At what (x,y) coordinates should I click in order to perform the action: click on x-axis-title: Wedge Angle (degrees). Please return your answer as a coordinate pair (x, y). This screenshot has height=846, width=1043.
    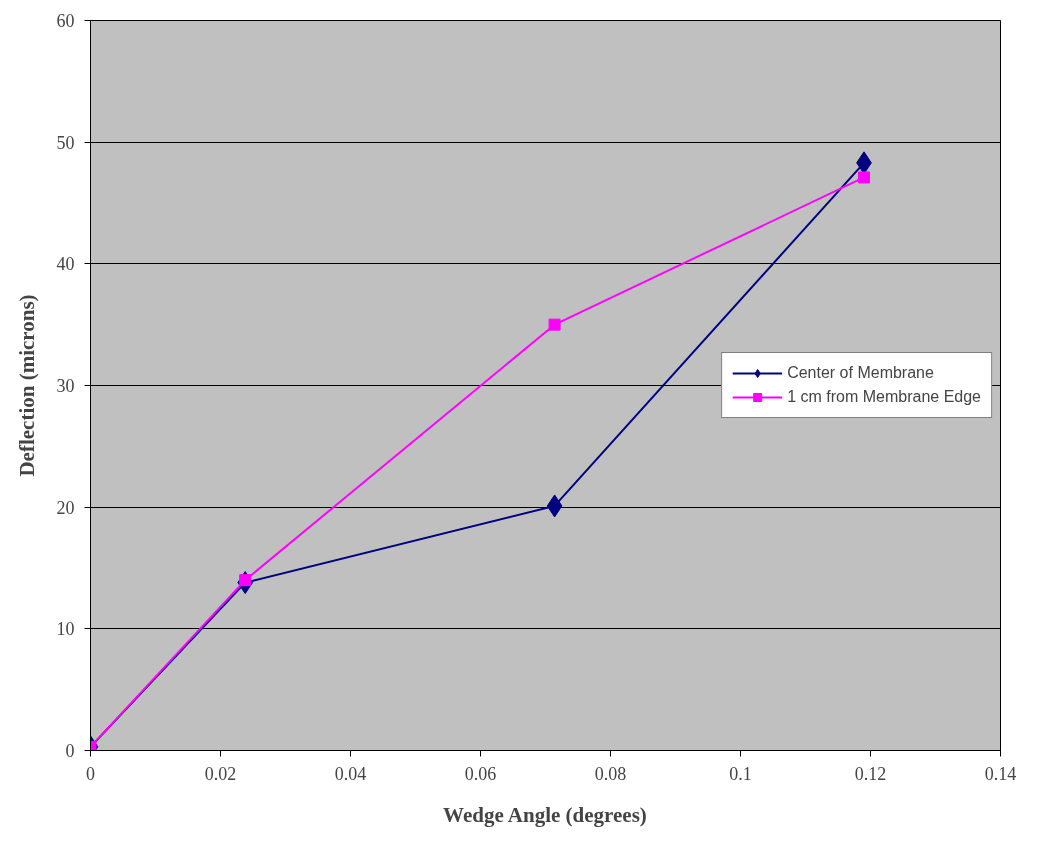
    Looking at the image, I should click on (545, 814).